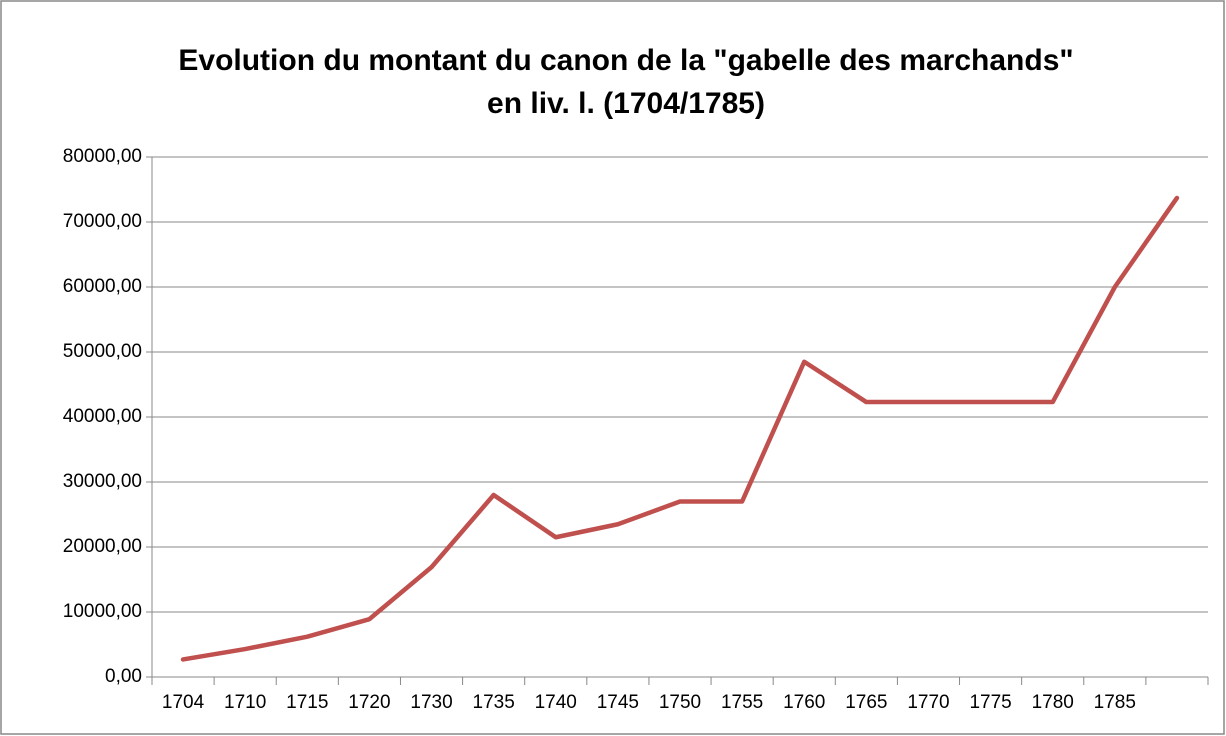 This screenshot has width=1226, height=736. Describe the element at coordinates (680, 702) in the screenshot. I see `x-tick-label: 1750` at that location.